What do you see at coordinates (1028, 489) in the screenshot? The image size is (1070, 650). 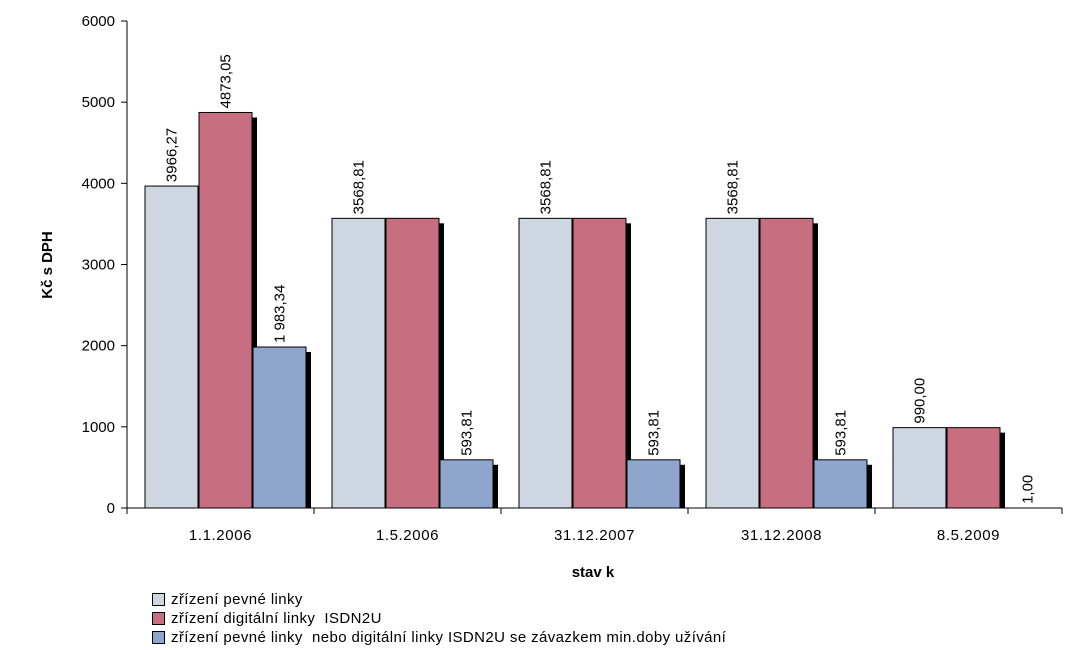 I see `data-label: 1,00` at bounding box center [1028, 489].